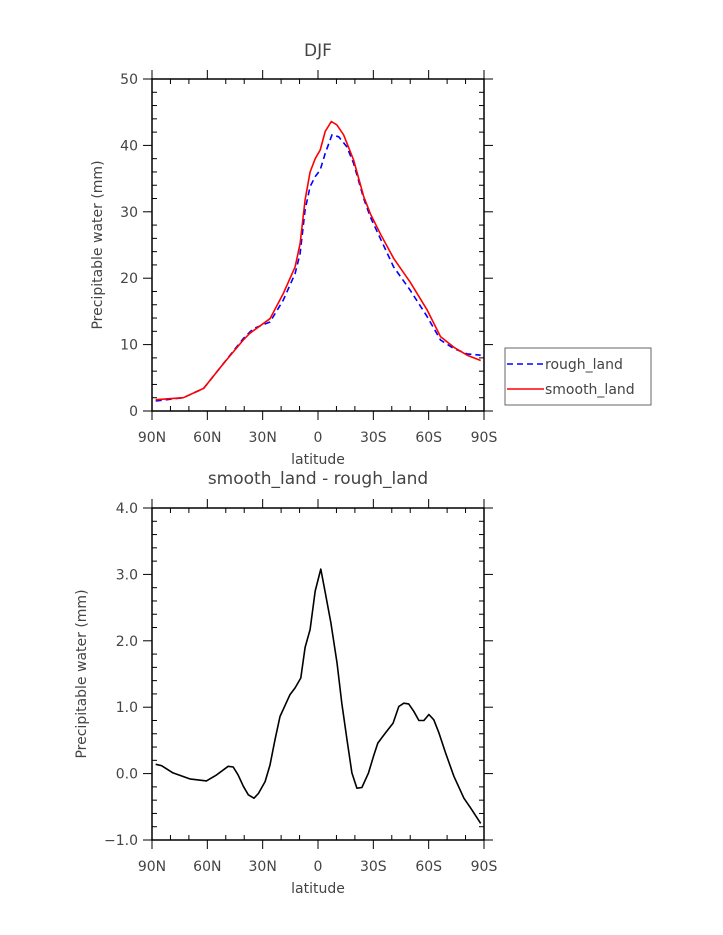  What do you see at coordinates (129, 146) in the screenshot?
I see `y-tick-label: 40` at bounding box center [129, 146].